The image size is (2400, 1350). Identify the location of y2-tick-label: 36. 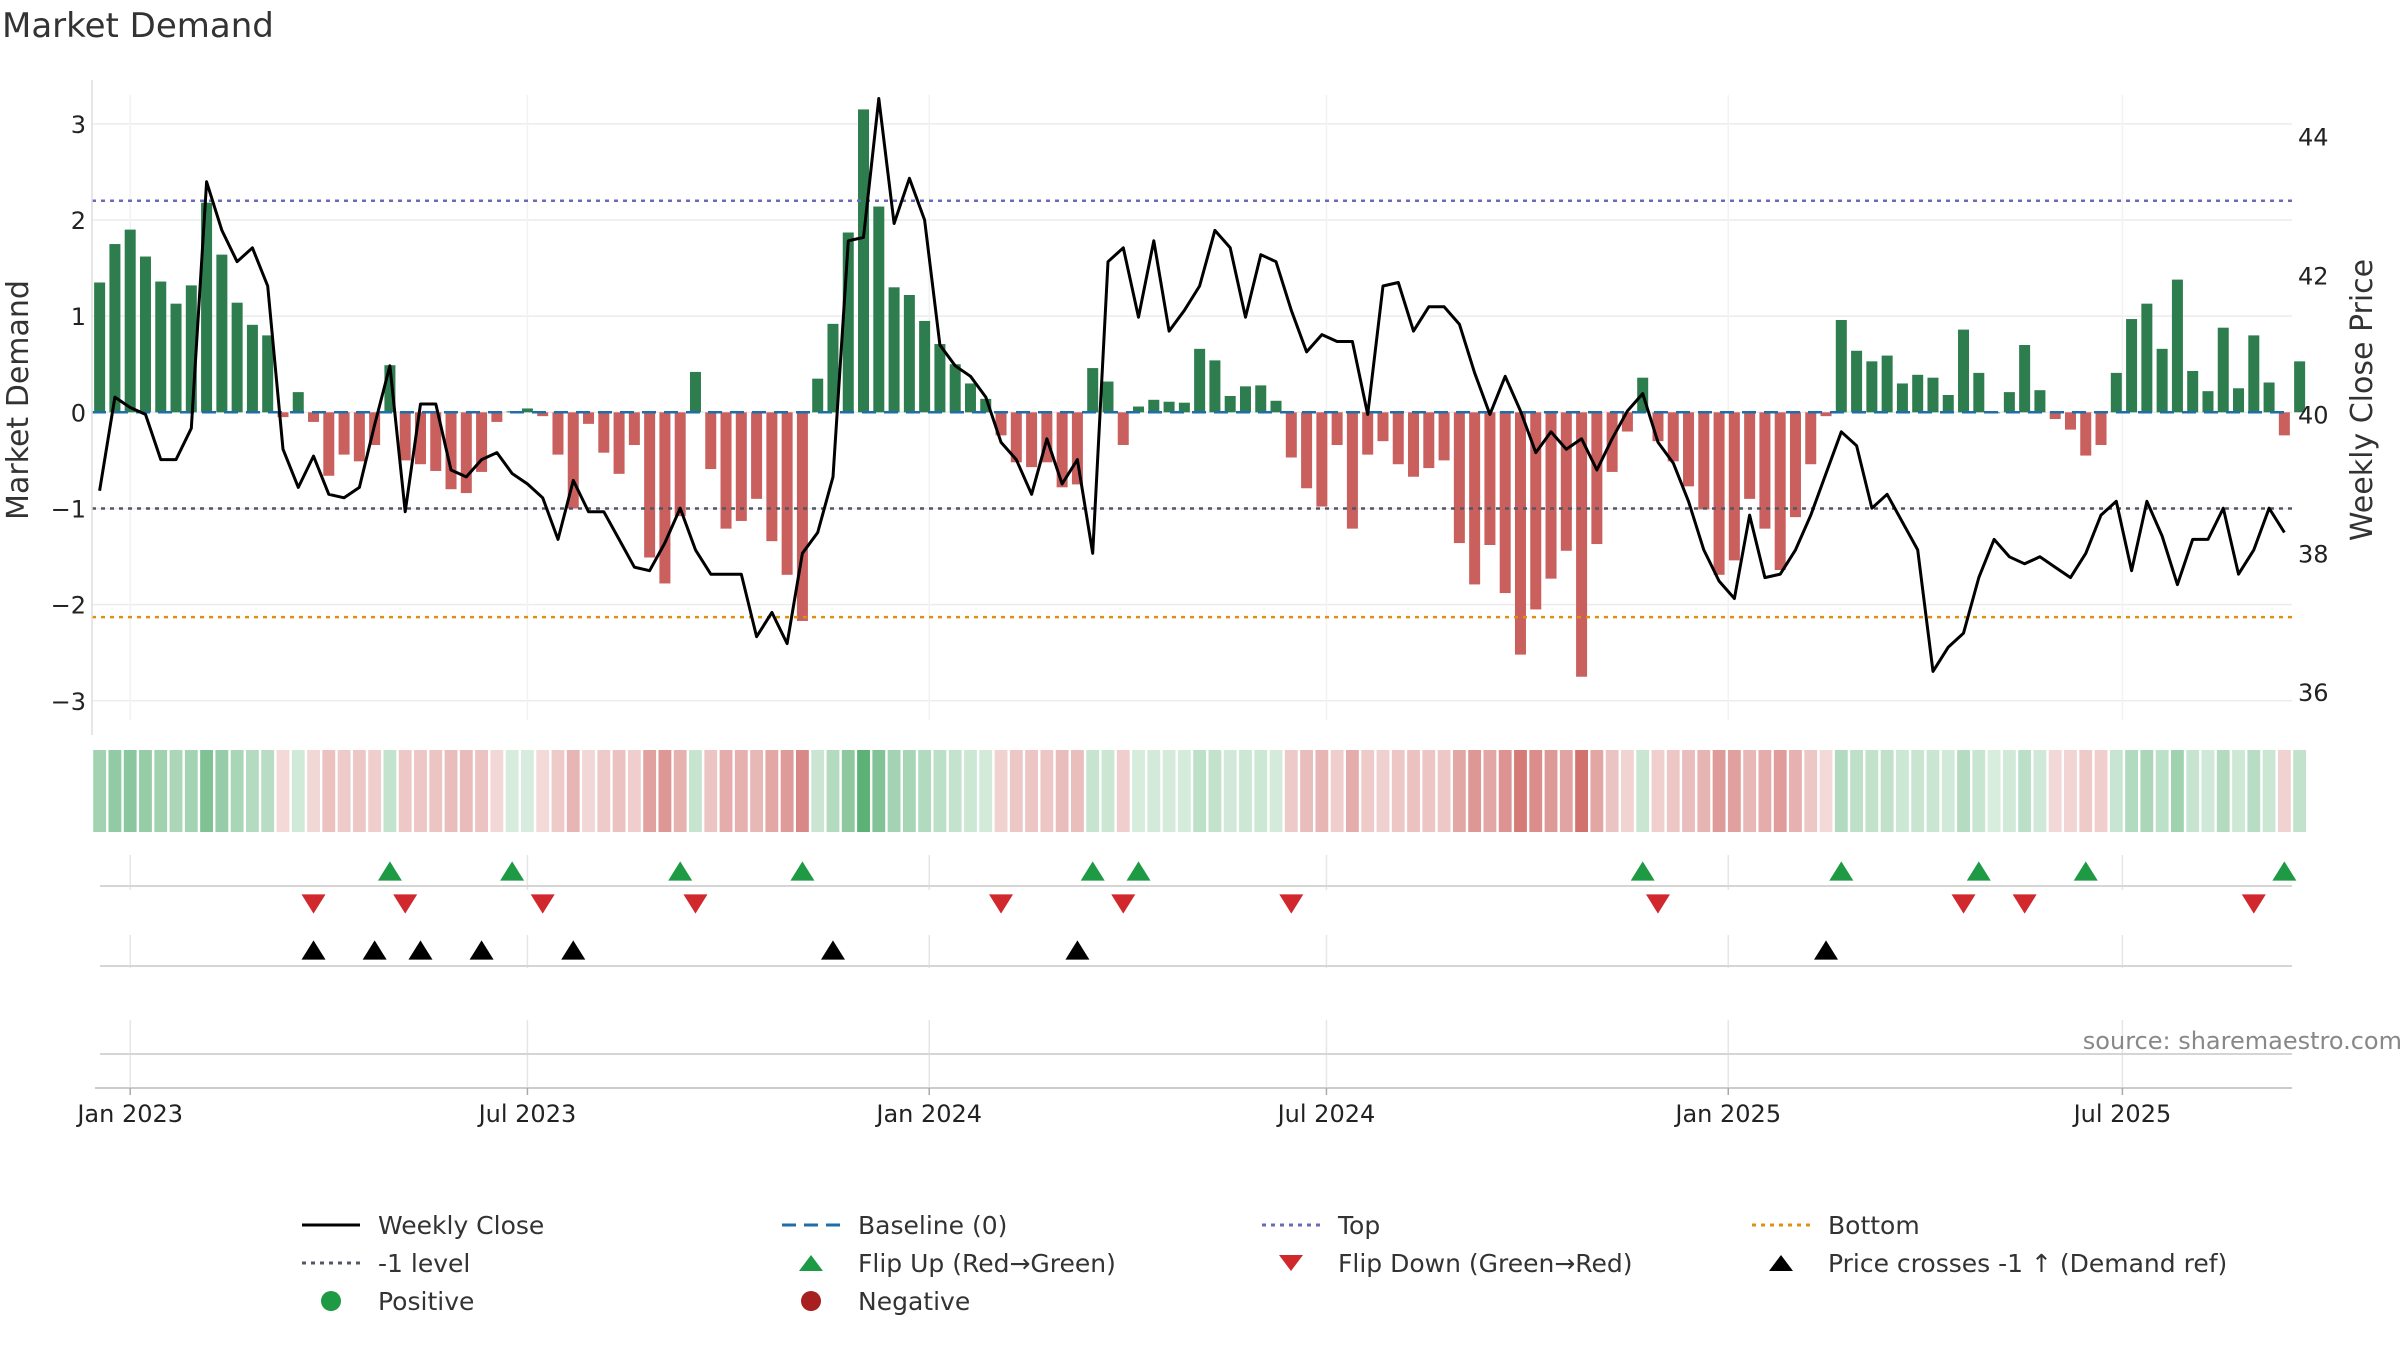
(2313, 693).